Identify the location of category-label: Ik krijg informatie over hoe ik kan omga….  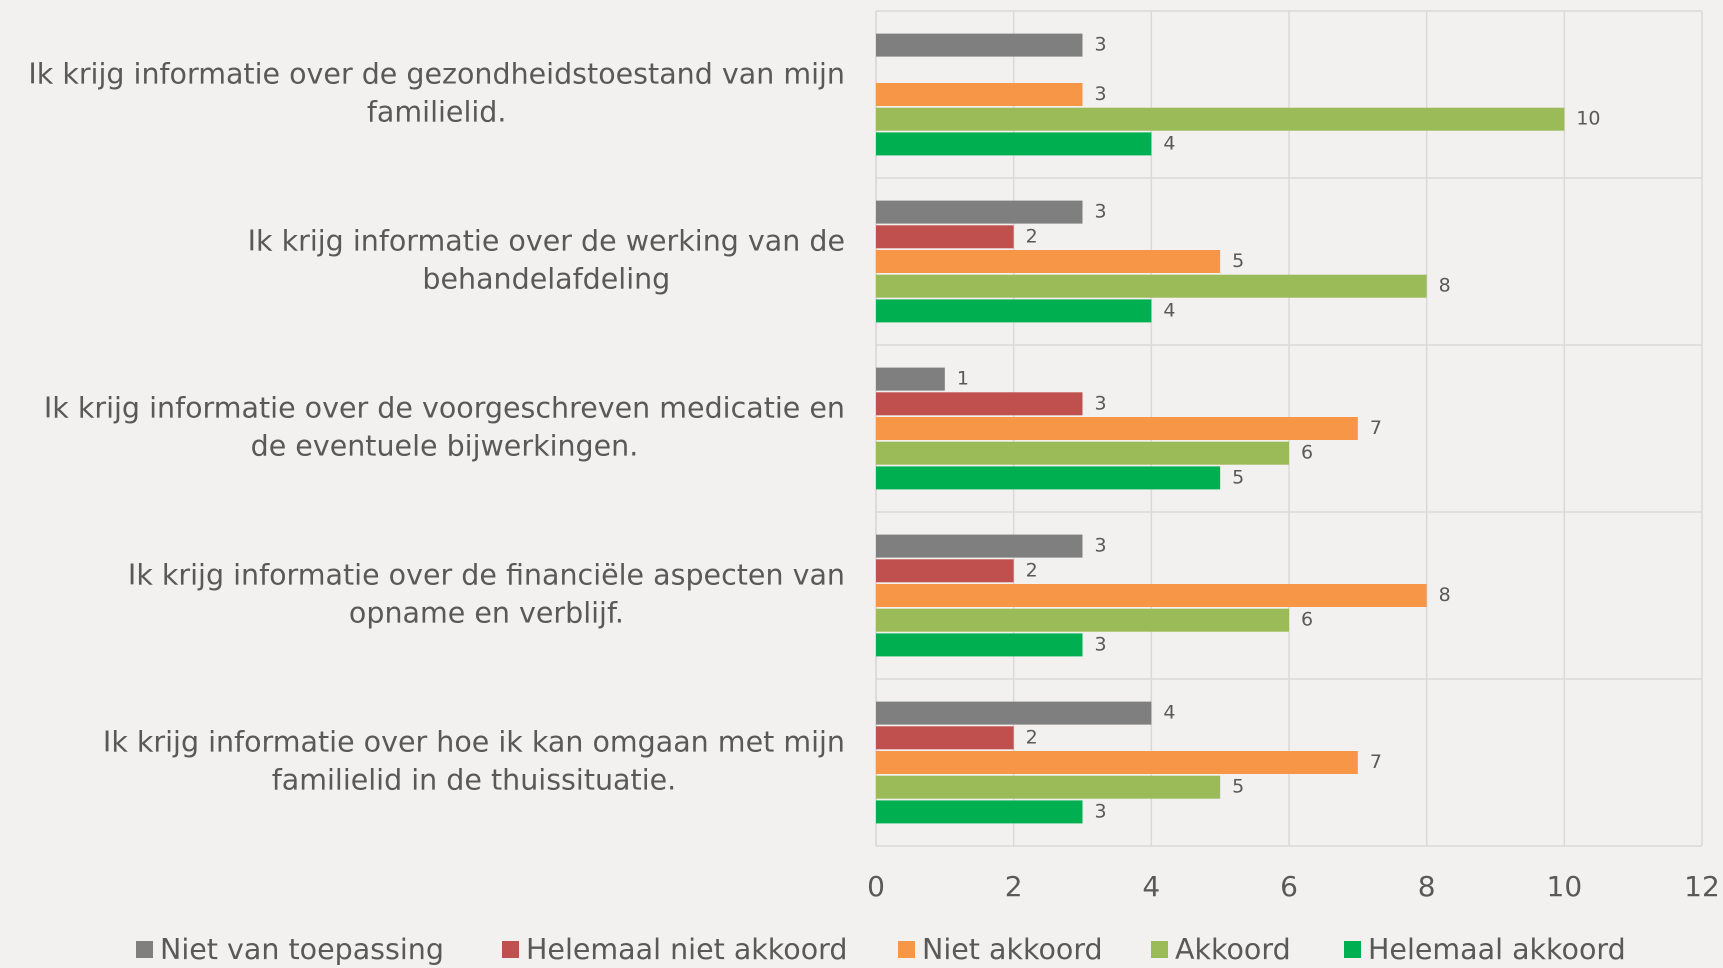
(474, 761).